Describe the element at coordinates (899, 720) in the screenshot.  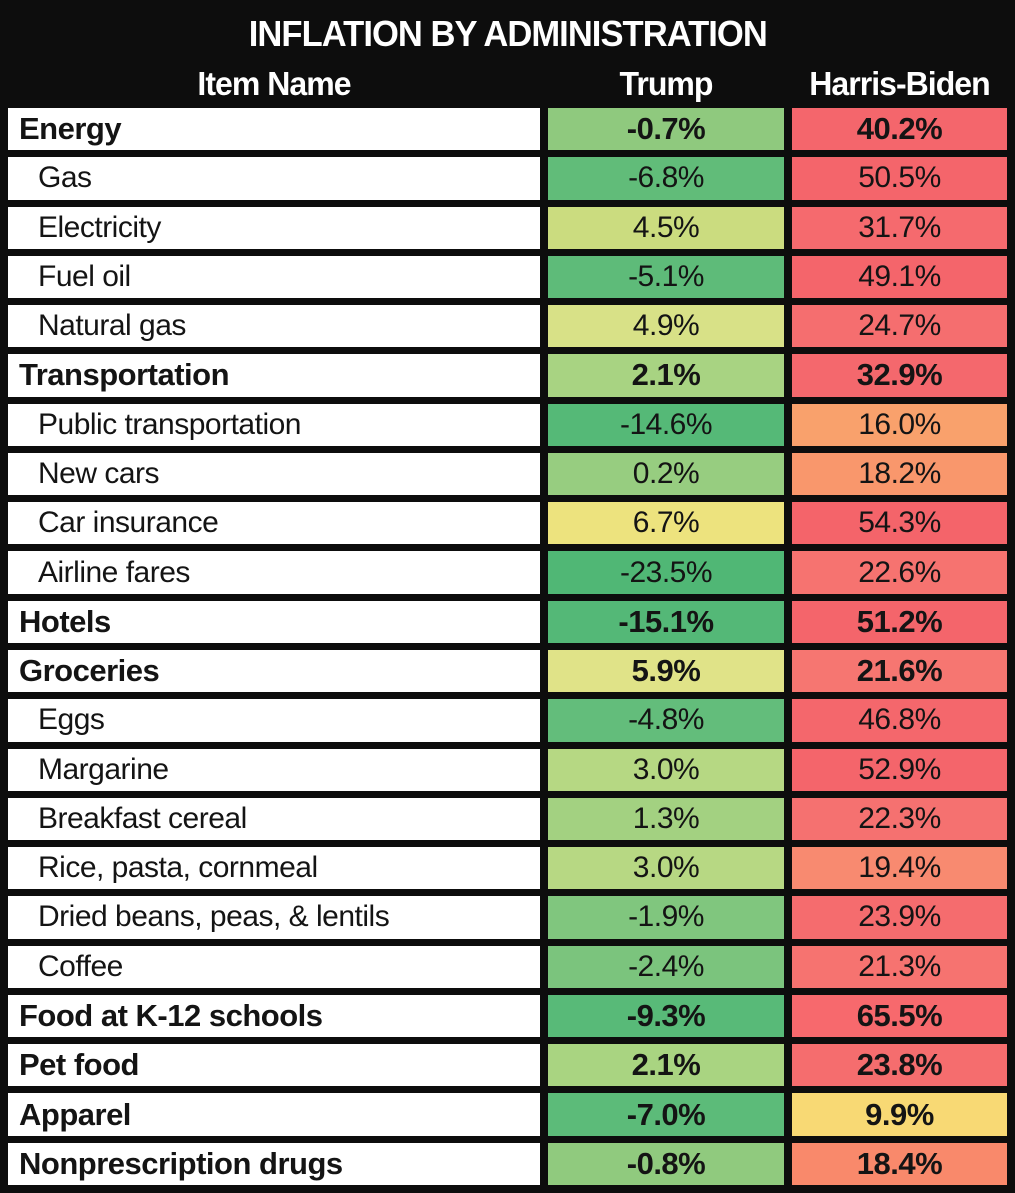
I see `harris-biden-value-cell: 46.8%` at that location.